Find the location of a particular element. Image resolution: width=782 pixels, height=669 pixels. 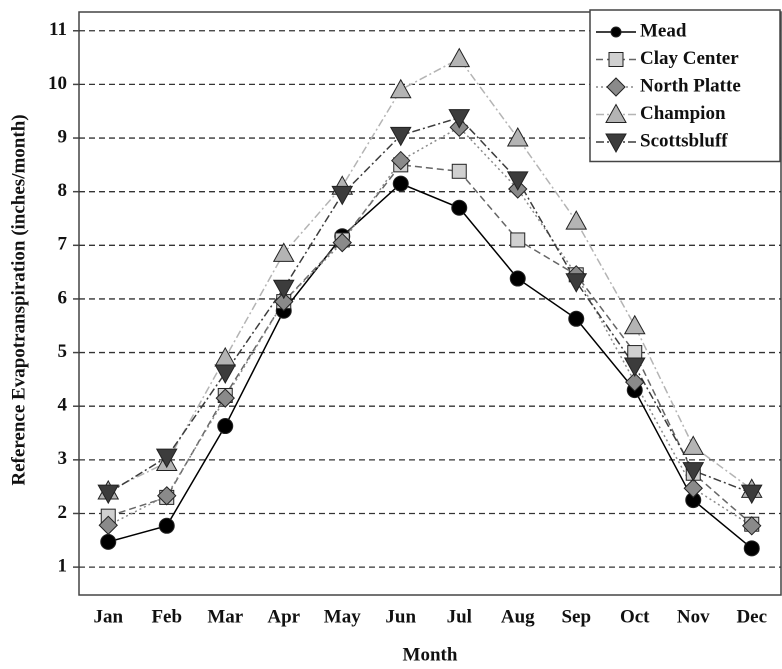

x-tick-label: Dec is located at coordinates (751, 616).